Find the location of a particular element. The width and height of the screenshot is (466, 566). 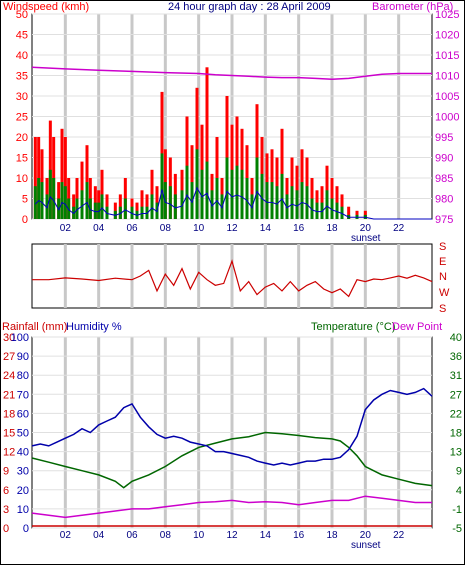

barometer-tick-label: 980 is located at coordinates (444, 200).